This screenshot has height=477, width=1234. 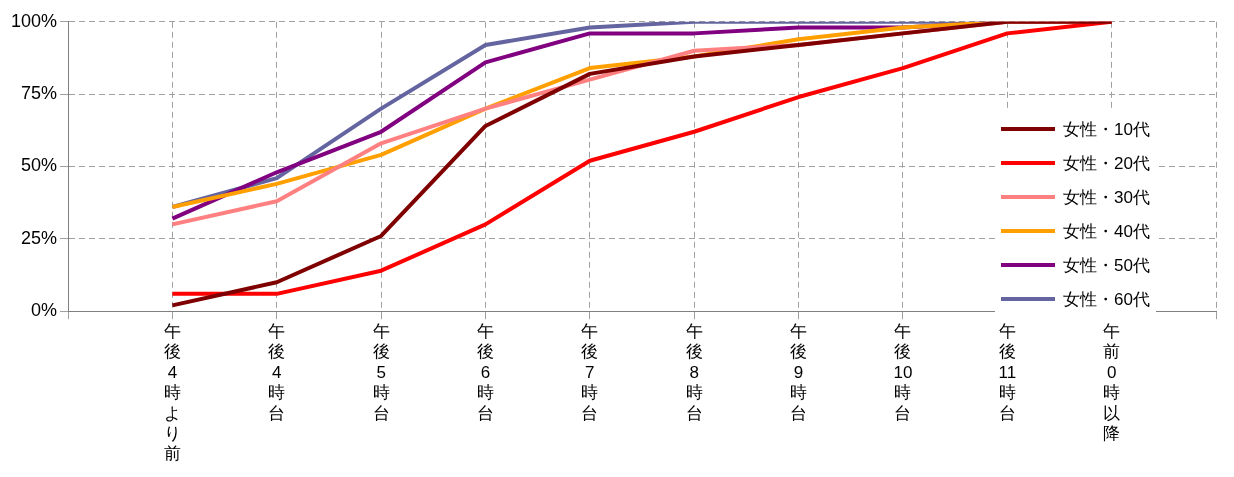 What do you see at coordinates (172, 393) in the screenshot?
I see `x-tick-label: 午後4時より前` at bounding box center [172, 393].